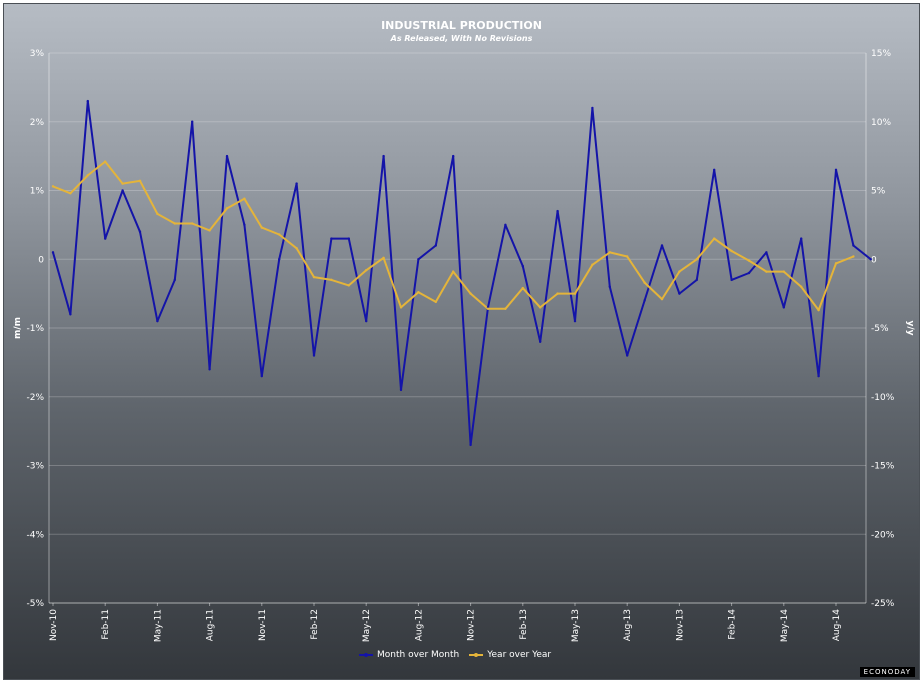 The width and height of the screenshot is (923, 683). What do you see at coordinates (680, 625) in the screenshot?
I see `x-tick-label: Nov-13` at bounding box center [680, 625].